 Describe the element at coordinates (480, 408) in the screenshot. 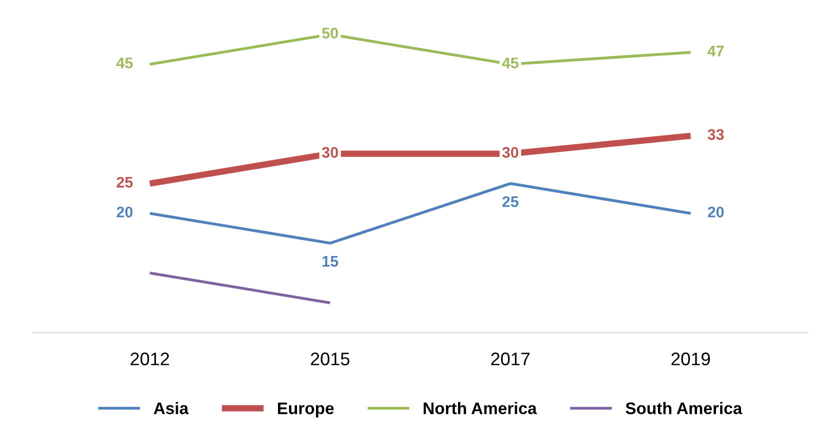

I see `legend-label: North America` at that location.